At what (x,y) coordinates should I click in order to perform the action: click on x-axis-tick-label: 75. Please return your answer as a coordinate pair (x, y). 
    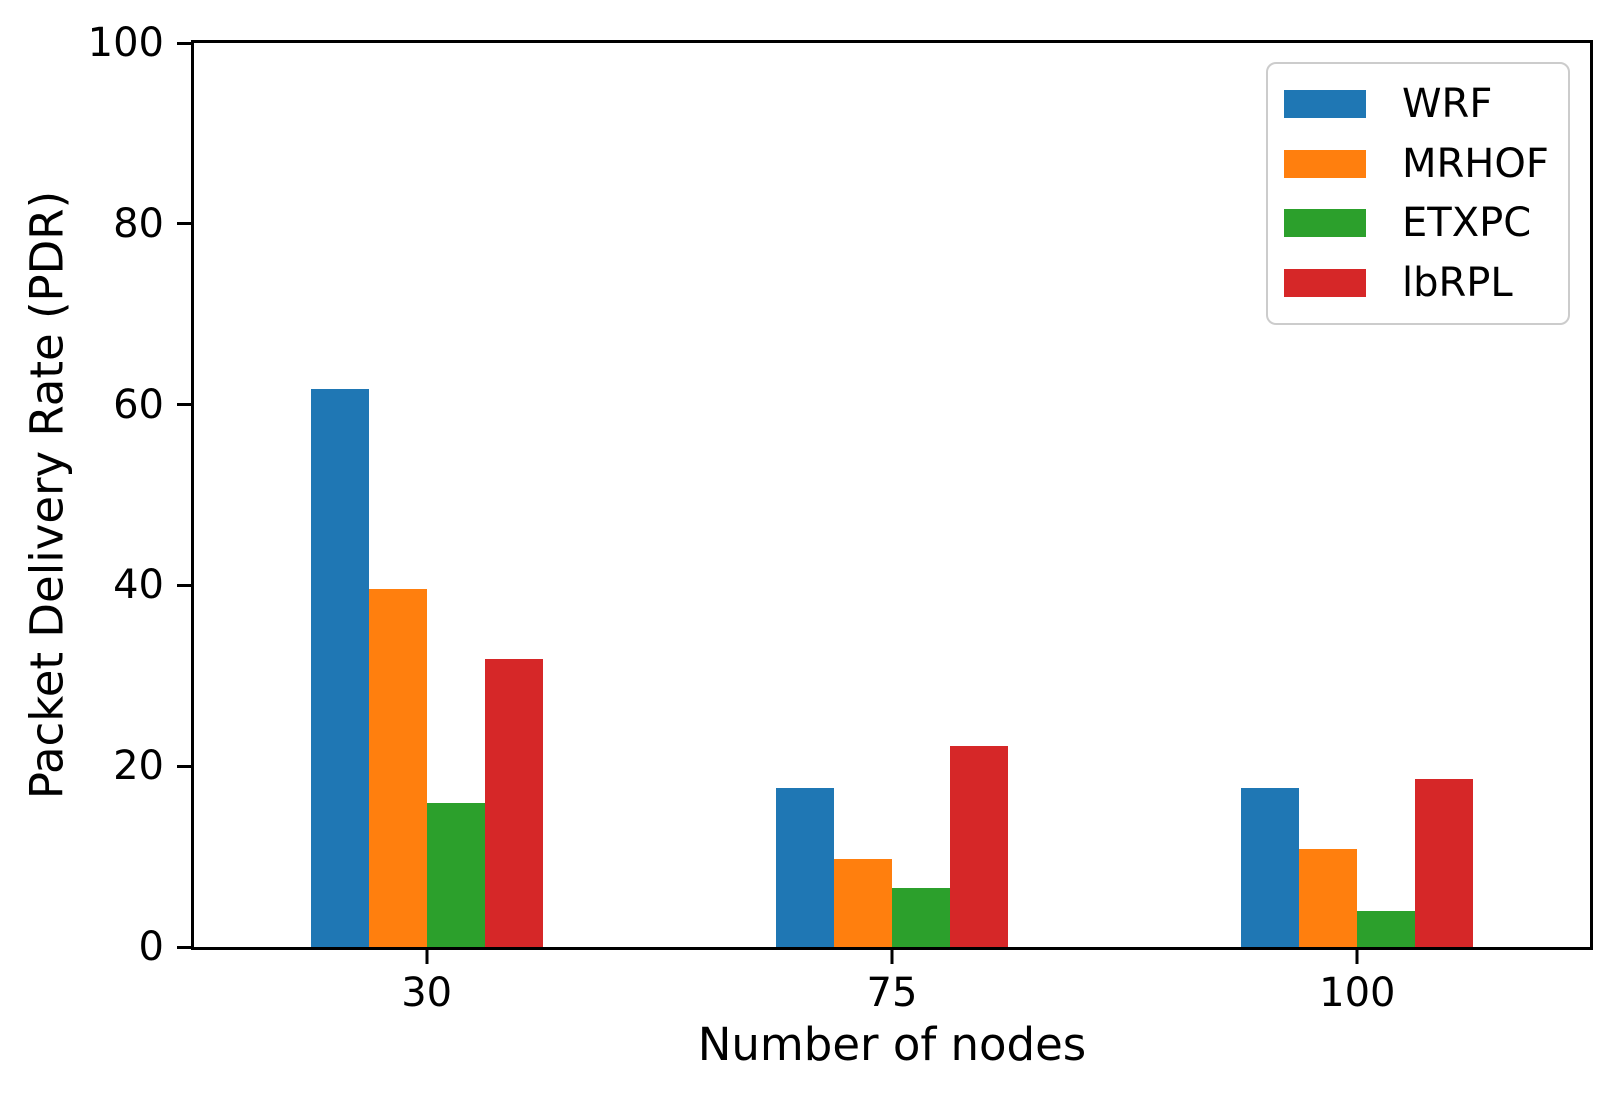
    Looking at the image, I should click on (892, 993).